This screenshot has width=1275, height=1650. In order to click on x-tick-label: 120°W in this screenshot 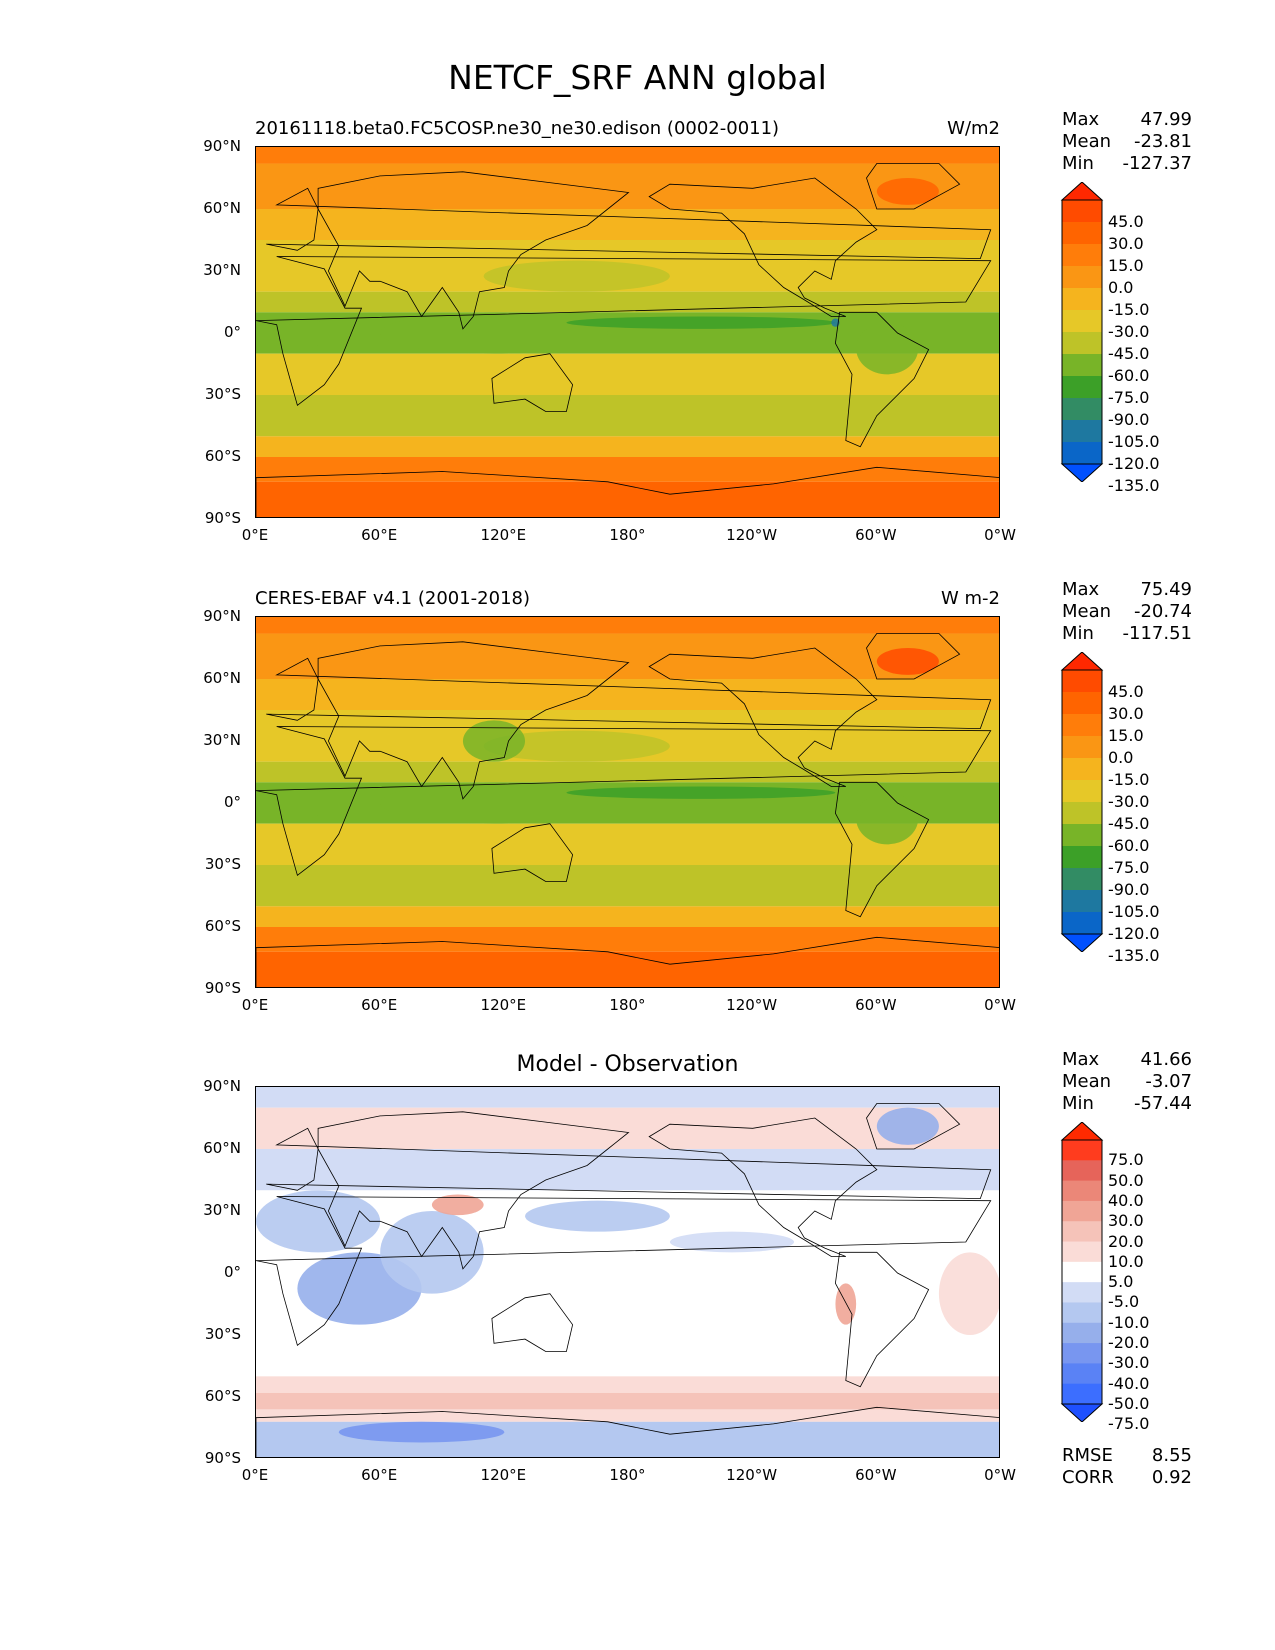, I will do `click(752, 535)`.